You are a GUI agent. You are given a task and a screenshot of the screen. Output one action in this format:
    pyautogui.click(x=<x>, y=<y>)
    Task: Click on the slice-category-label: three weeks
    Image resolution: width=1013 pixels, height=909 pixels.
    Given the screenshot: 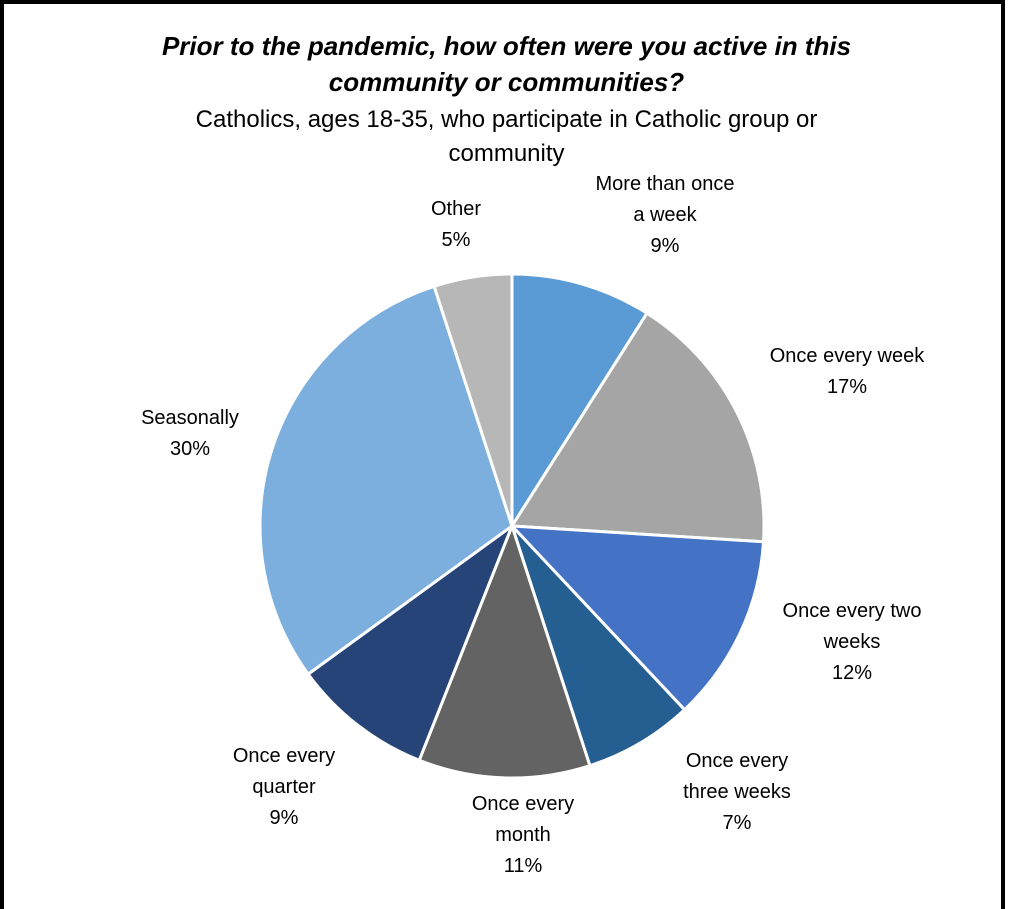 What is the action you would take?
    pyautogui.click(x=737, y=792)
    